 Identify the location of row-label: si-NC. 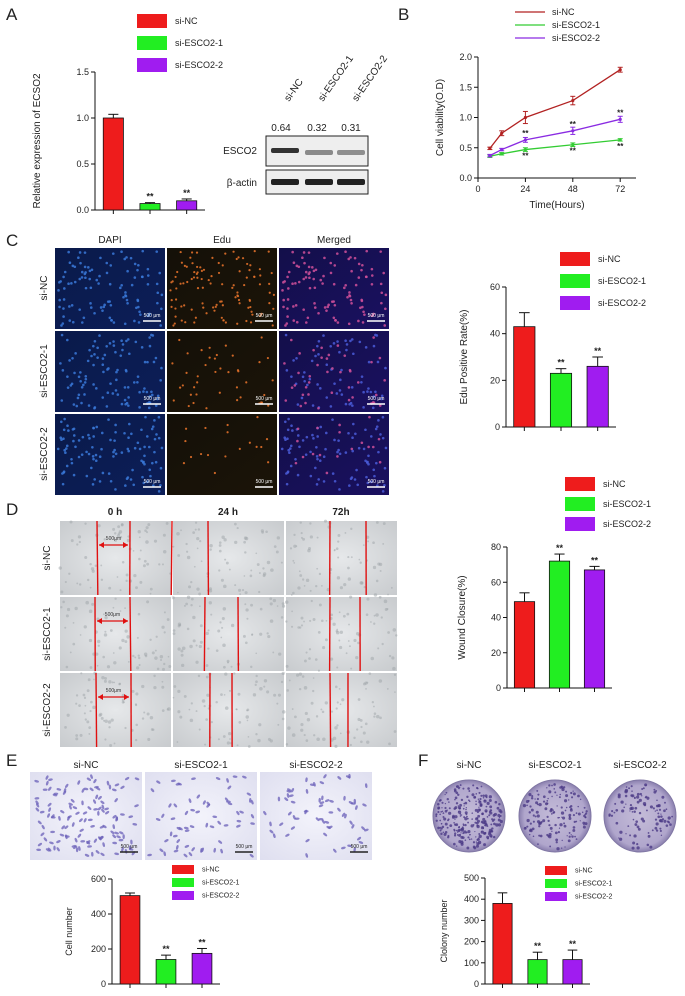
(44, 288).